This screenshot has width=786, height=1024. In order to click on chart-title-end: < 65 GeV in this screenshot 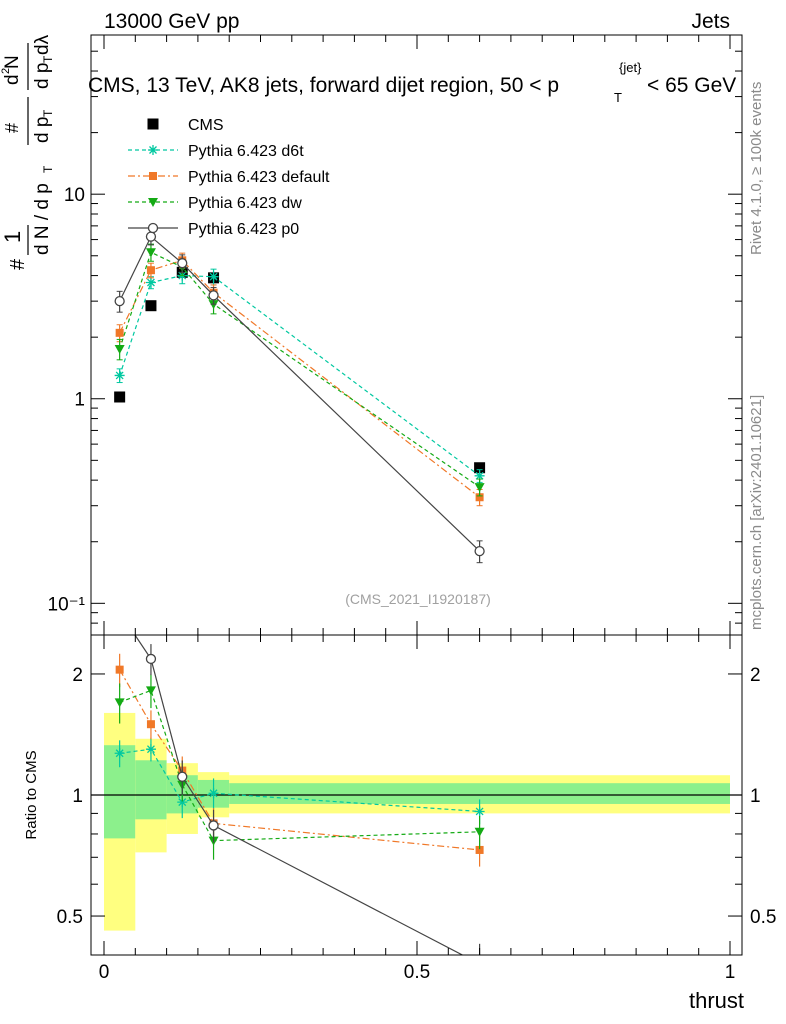, I will do `click(691, 85)`.